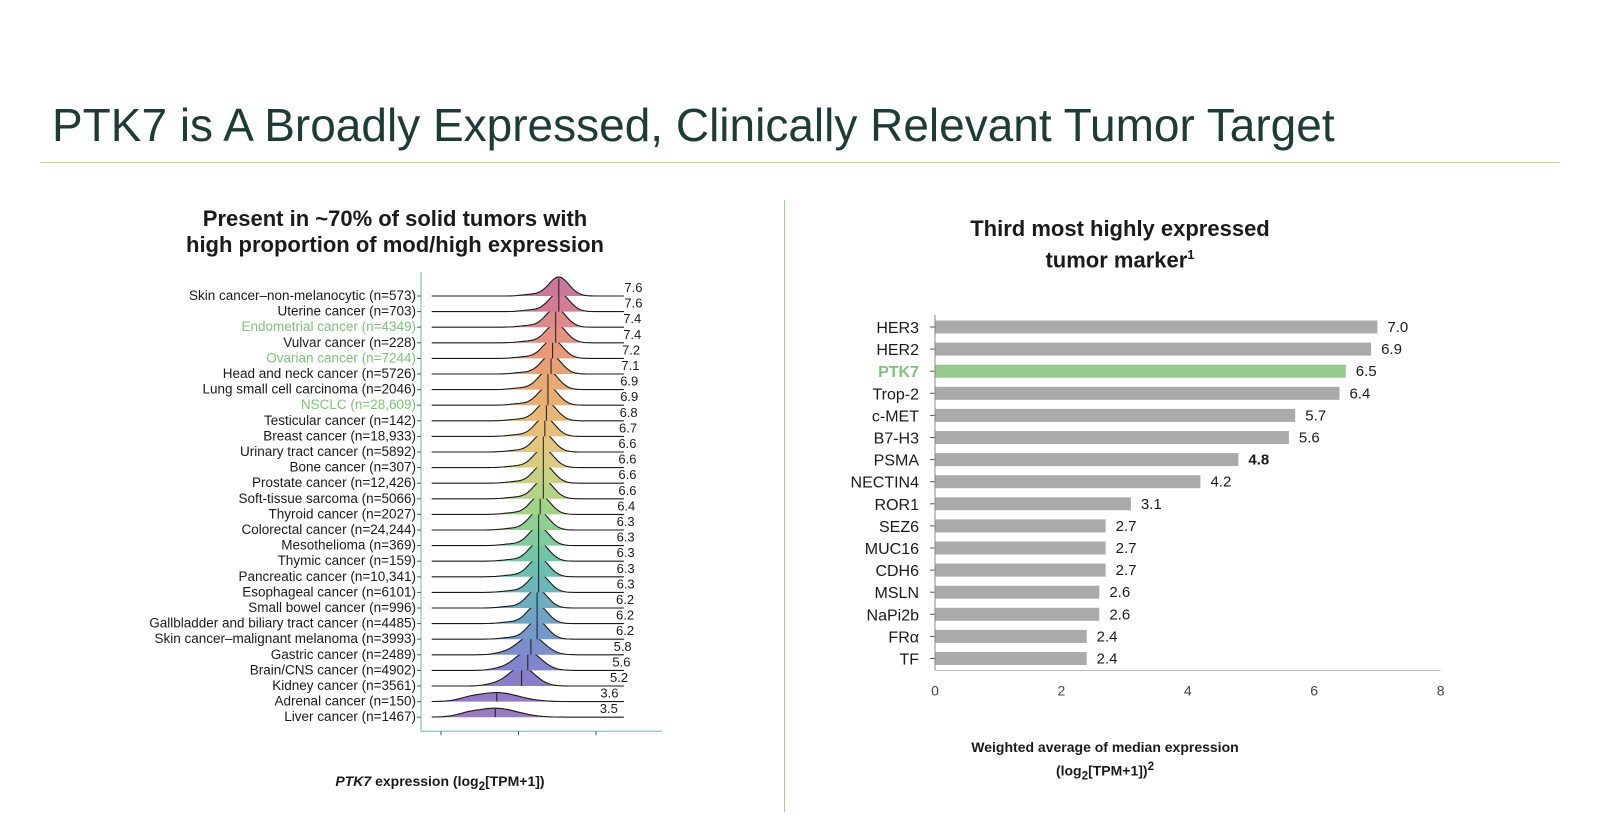 This screenshot has width=1600, height=815. I want to click on left-heading-line2: high proportion of mod/high expression, so click(395, 244).